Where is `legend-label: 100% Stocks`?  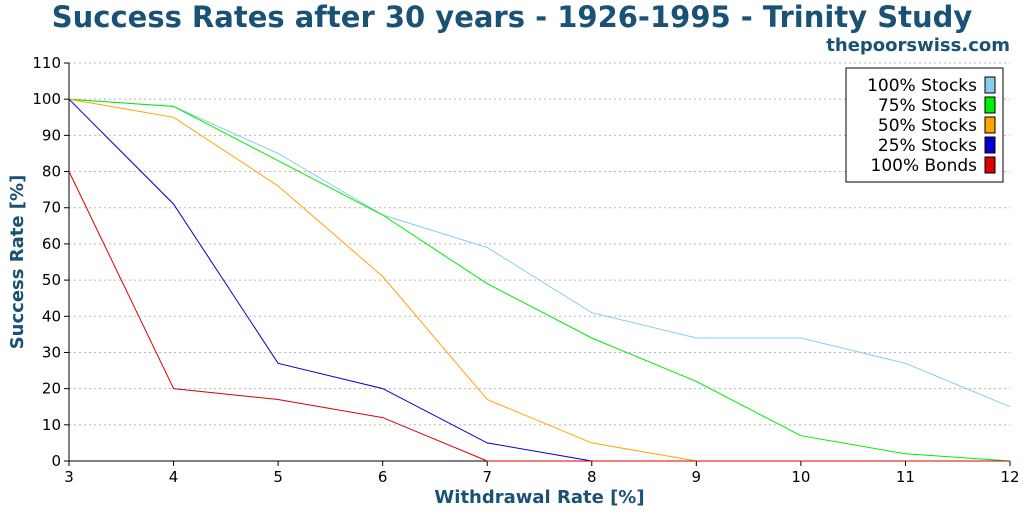 legend-label: 100% Stocks is located at coordinates (922, 86).